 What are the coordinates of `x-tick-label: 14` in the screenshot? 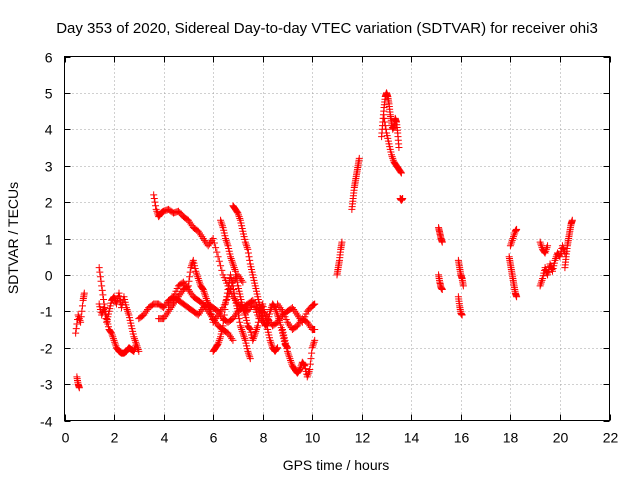 It's located at (412, 438).